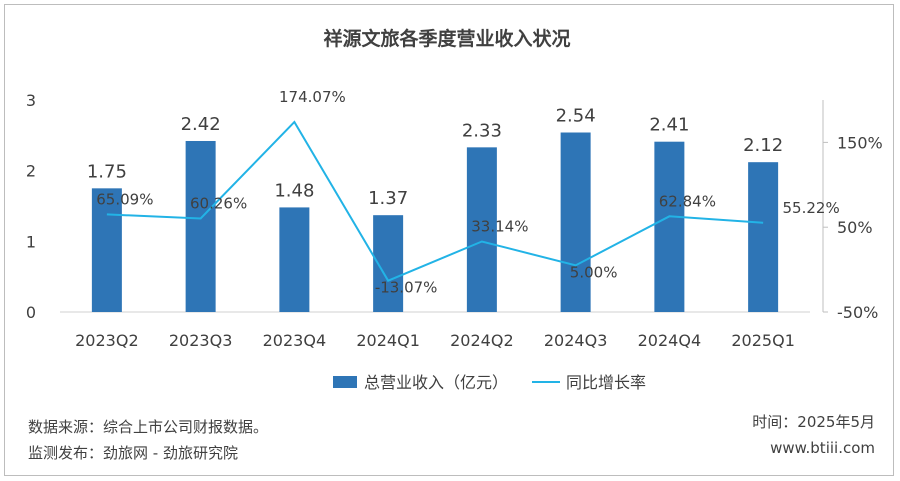 Image resolution: width=900 pixels, height=481 pixels. I want to click on legend: 总营业收入（亿元） 同比增长率, so click(489, 382).